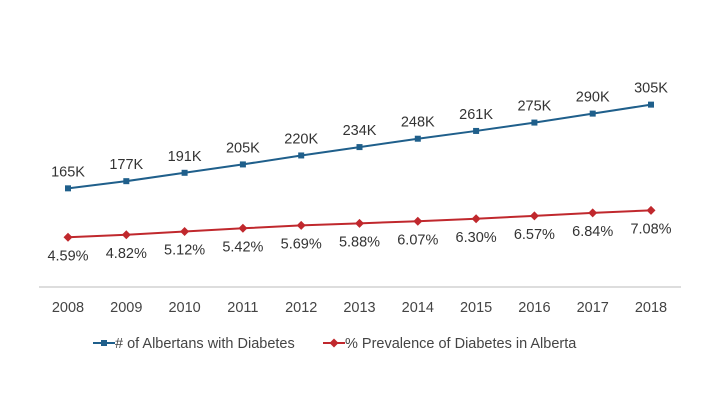 The image size is (720, 405). I want to click on x-tick-label: 2017, so click(593, 308).